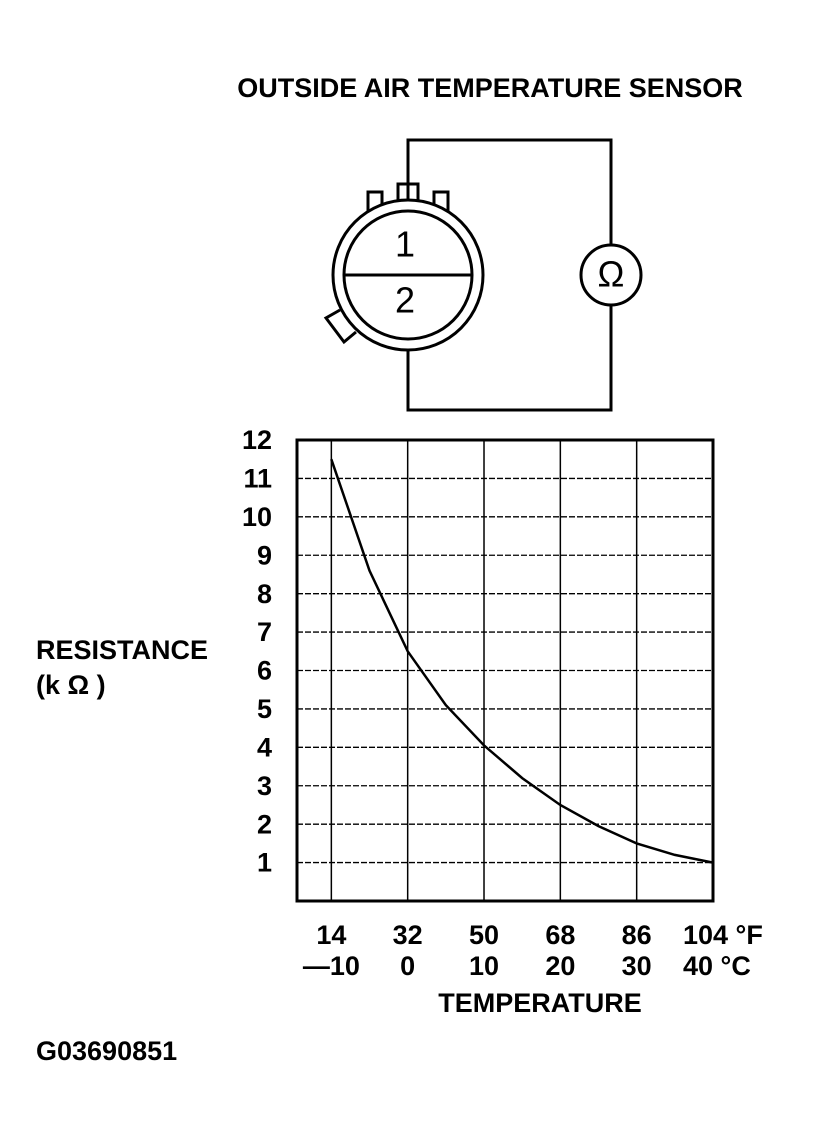  Describe the element at coordinates (264, 786) in the screenshot. I see `y-tick-label: 3` at that location.